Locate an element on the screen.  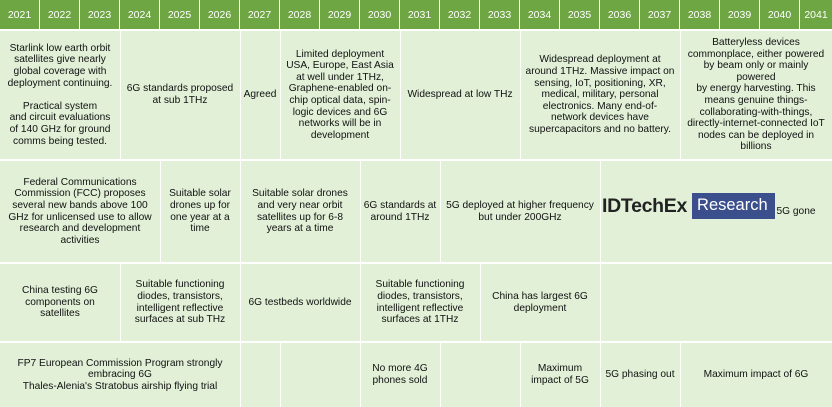
year-2022: 2022 is located at coordinates (60, 14).